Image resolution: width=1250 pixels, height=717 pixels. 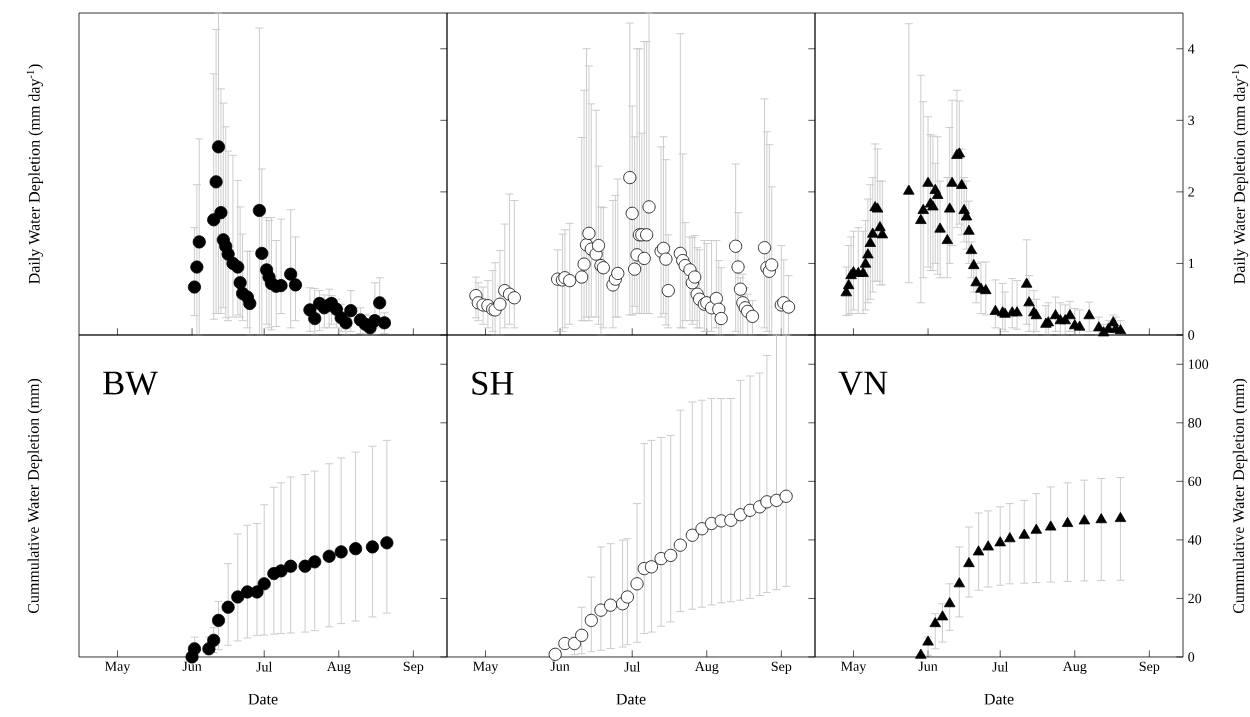 I want to click on annotation: VN, so click(x=863, y=383).